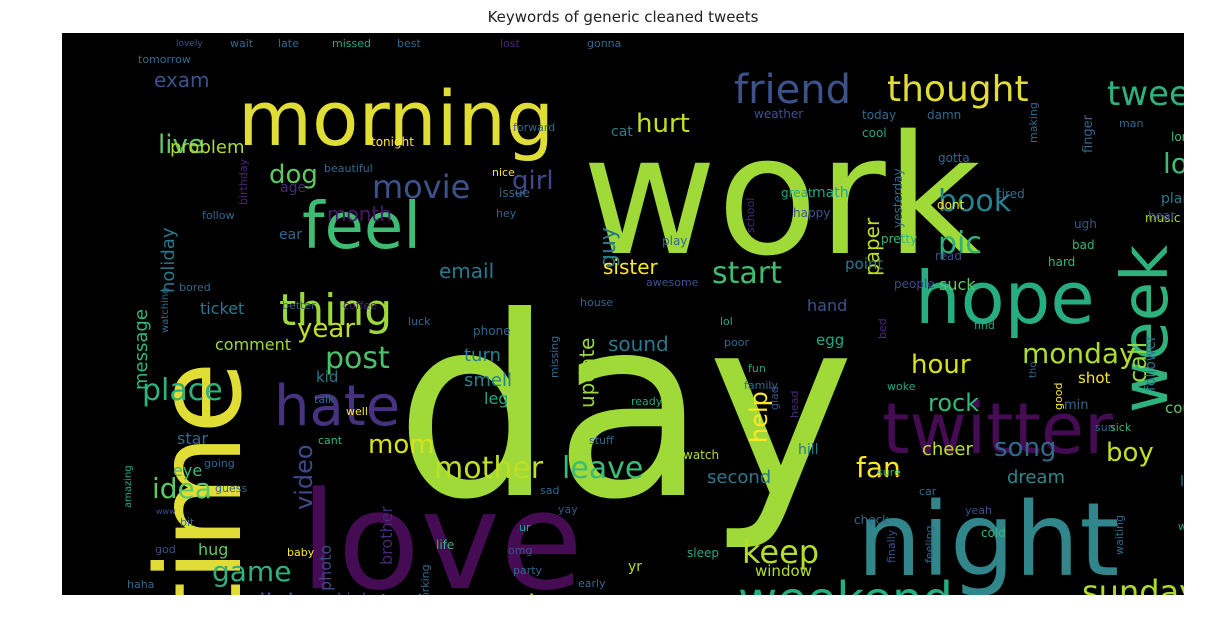 This screenshot has width=1225, height=623. What do you see at coordinates (1061, 262) in the screenshot?
I see `word-hard: hard` at bounding box center [1061, 262].